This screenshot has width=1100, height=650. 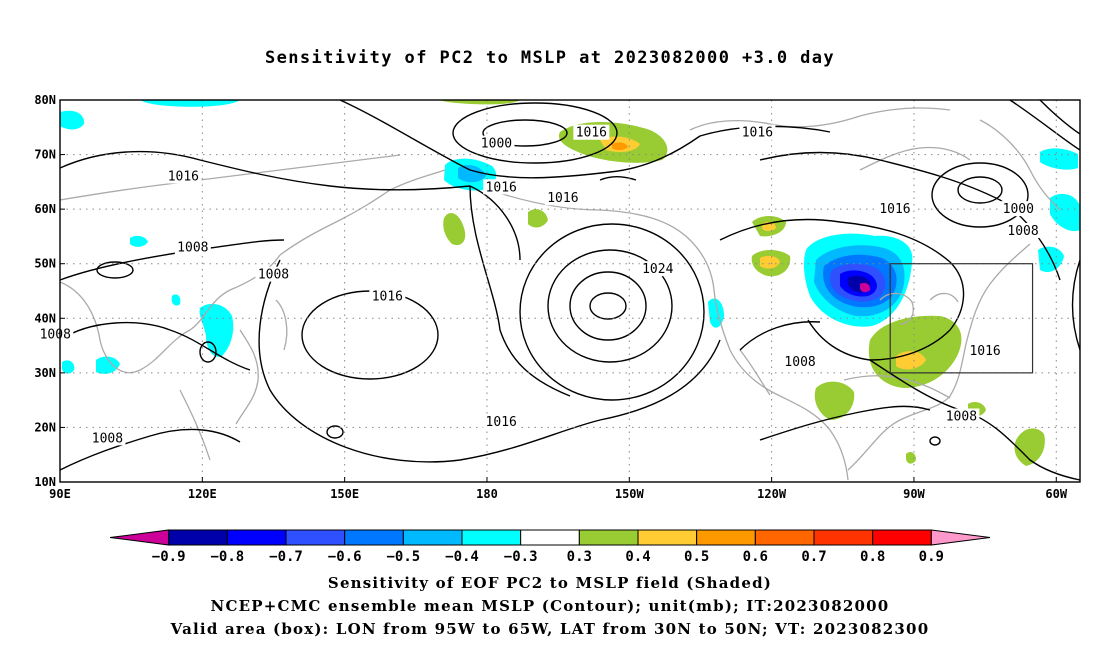 I want to click on colorbar-label: 0.7, so click(x=813, y=557).